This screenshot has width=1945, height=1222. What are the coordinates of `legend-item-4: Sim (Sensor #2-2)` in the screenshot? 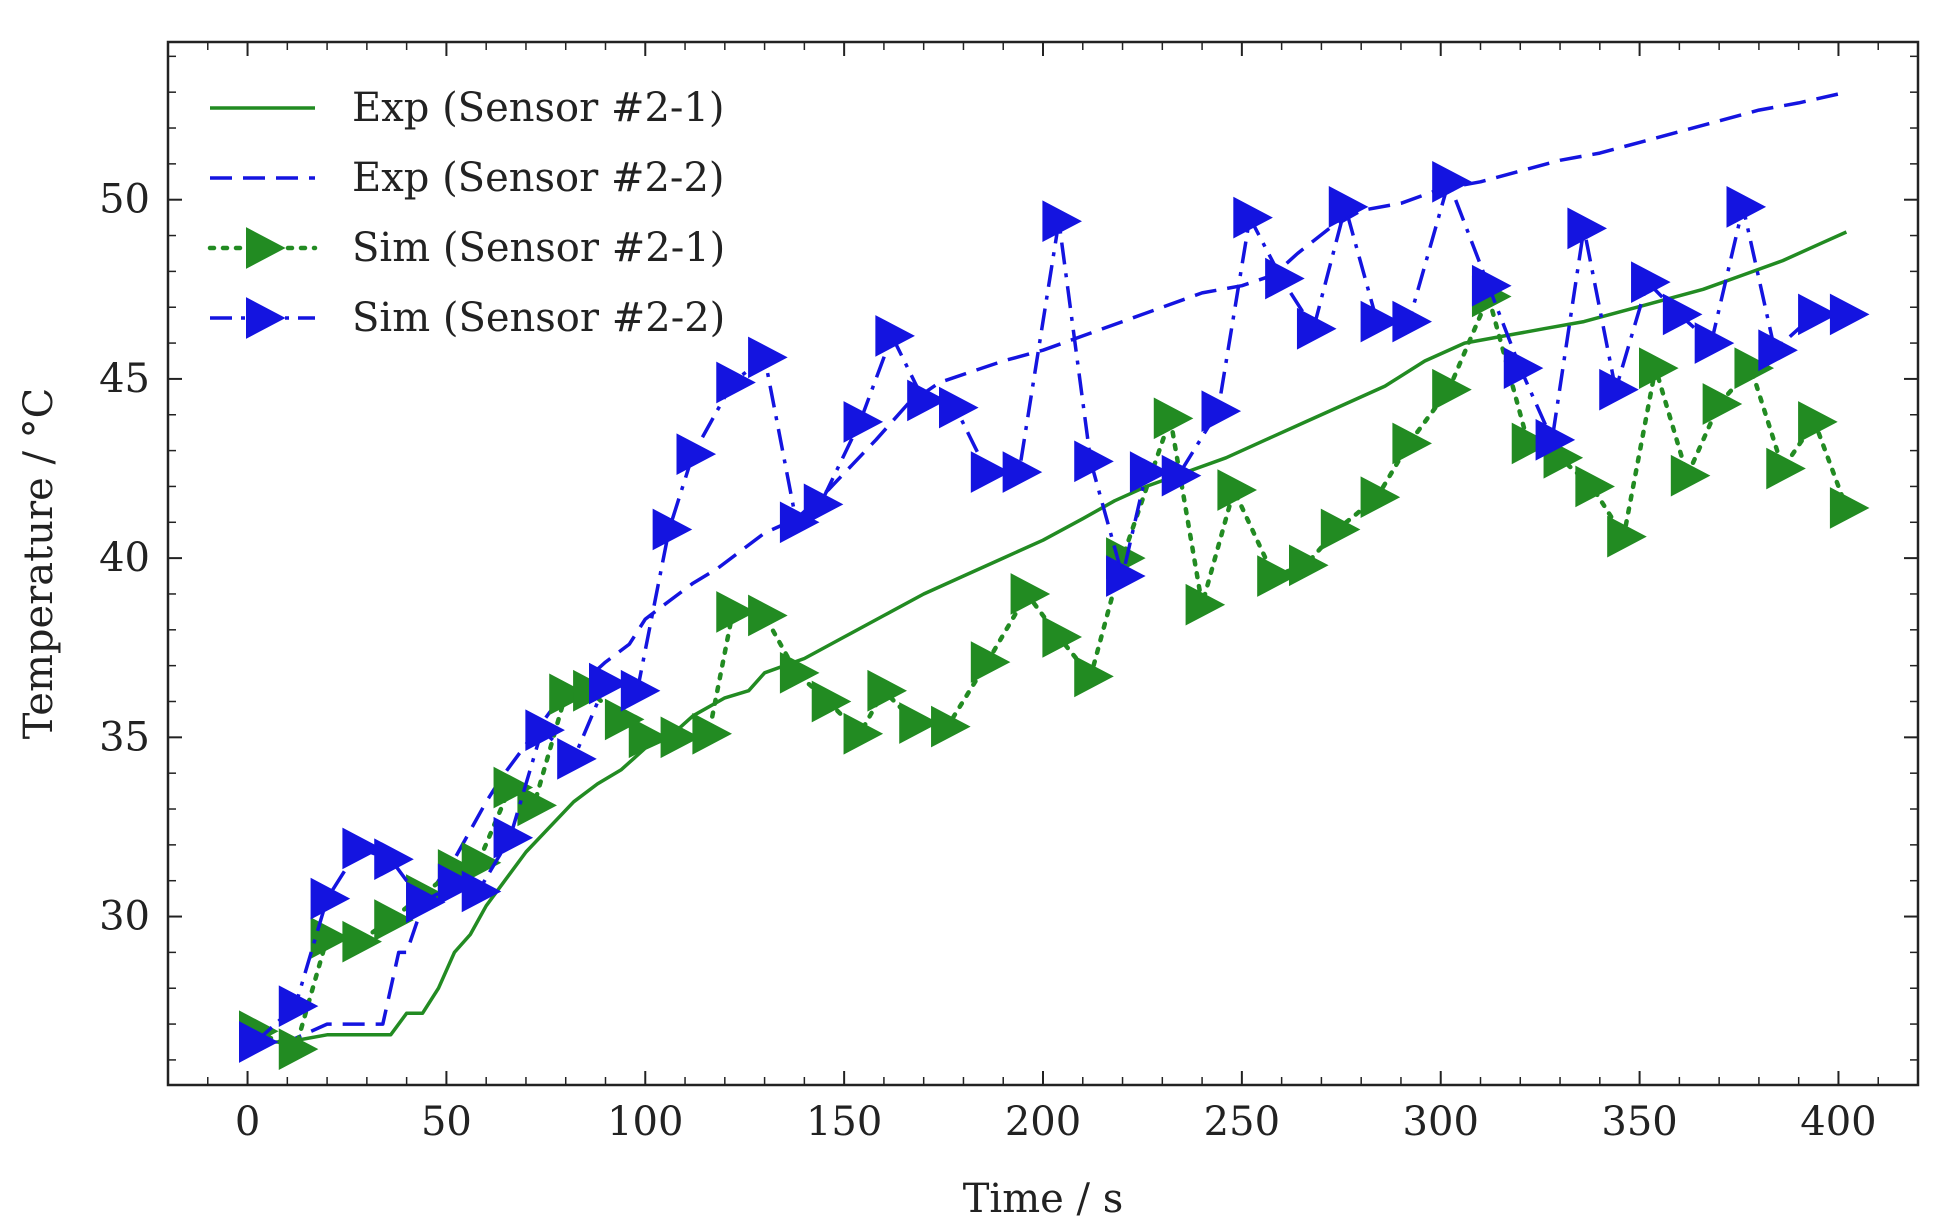 It's located at (467, 318).